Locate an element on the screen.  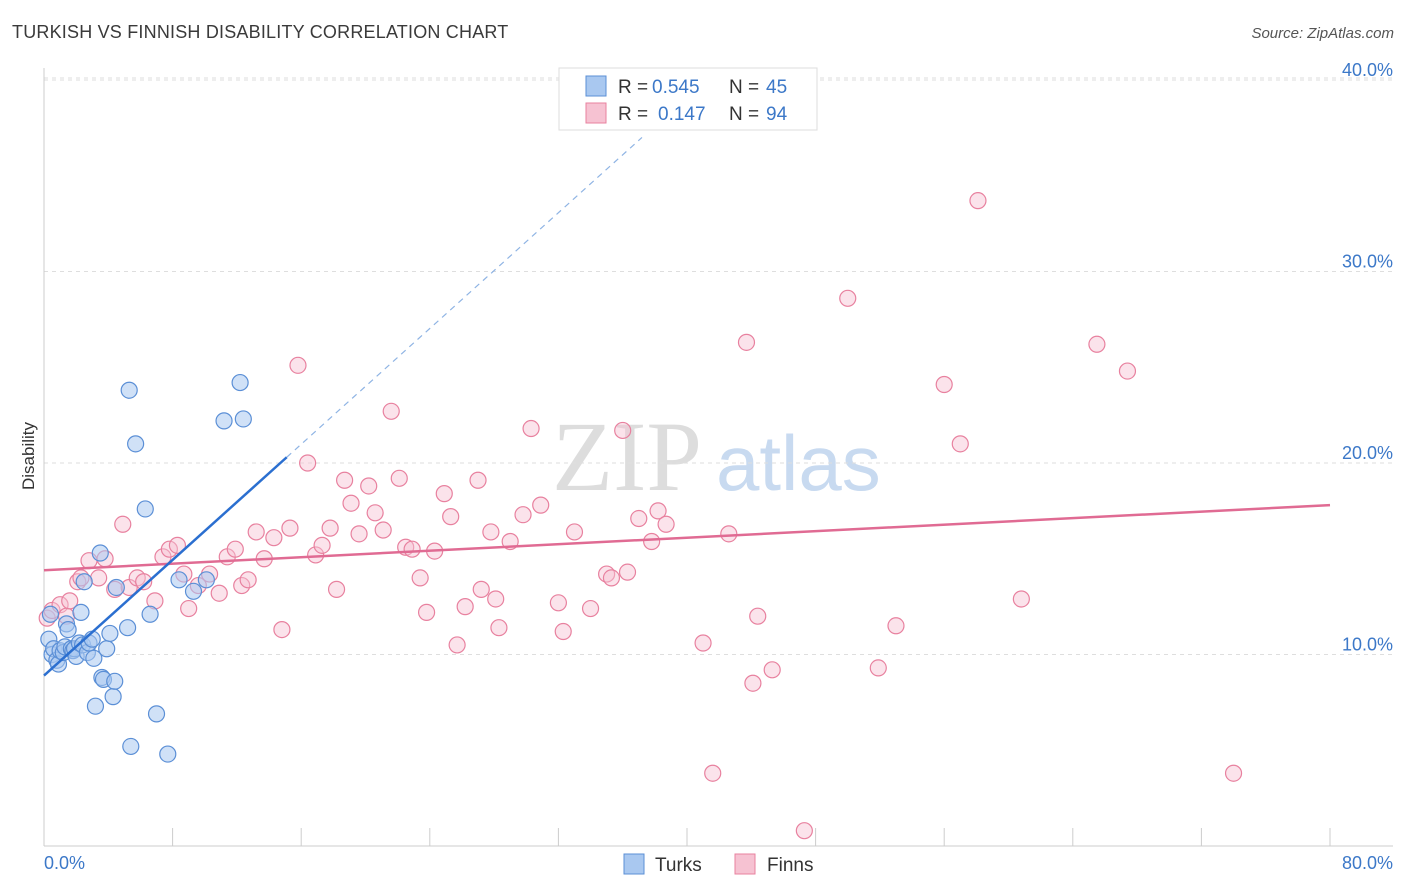
y-tick-label: 40.0% is located at coordinates (1367, 70).